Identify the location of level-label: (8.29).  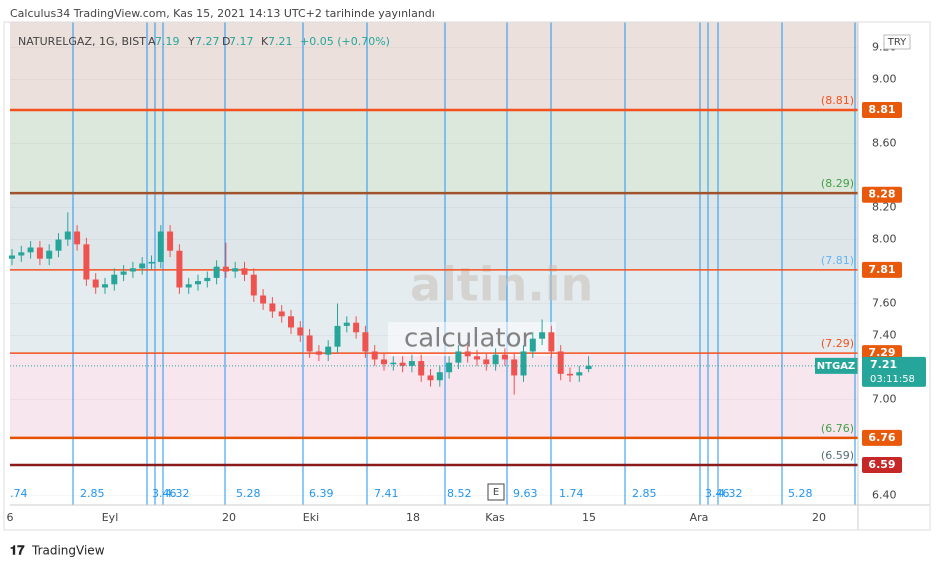
(837, 183).